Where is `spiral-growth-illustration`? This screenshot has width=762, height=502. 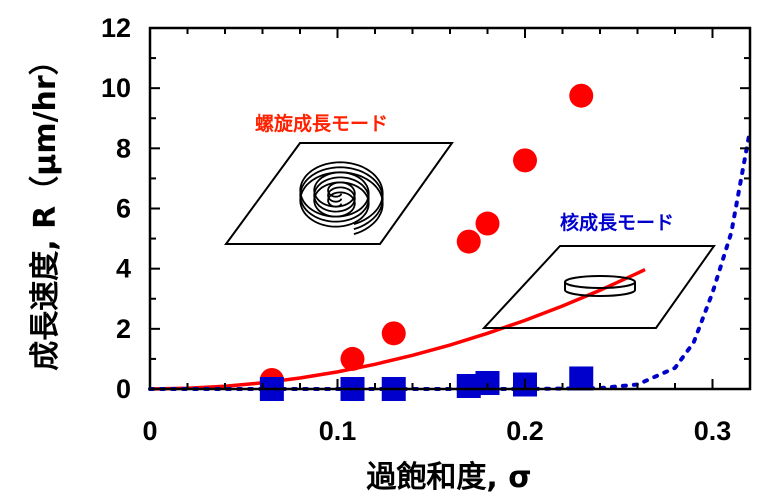 spiral-growth-illustration is located at coordinates (339, 193).